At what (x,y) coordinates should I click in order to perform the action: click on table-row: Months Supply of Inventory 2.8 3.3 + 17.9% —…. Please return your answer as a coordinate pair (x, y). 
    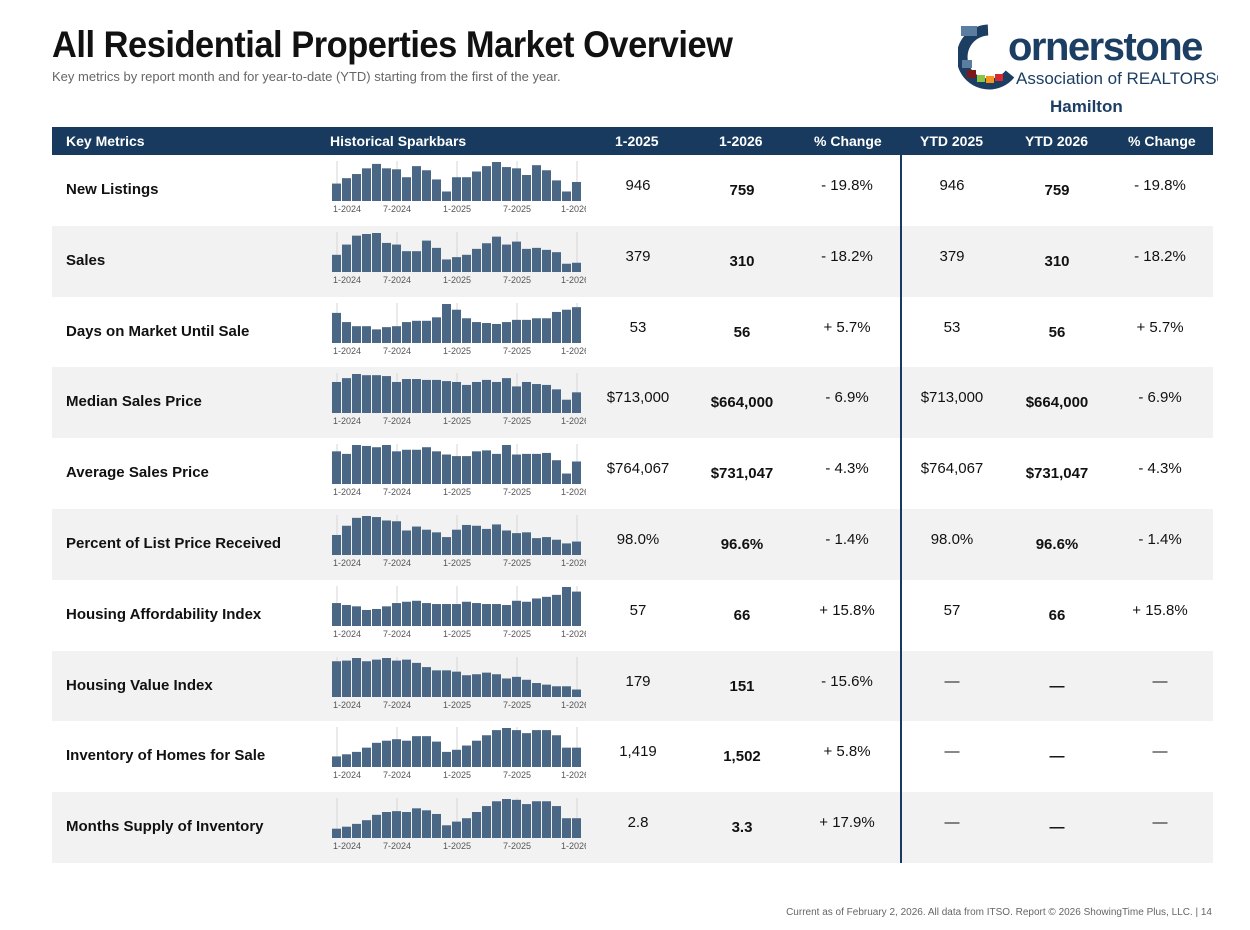
    Looking at the image, I should click on (632, 827).